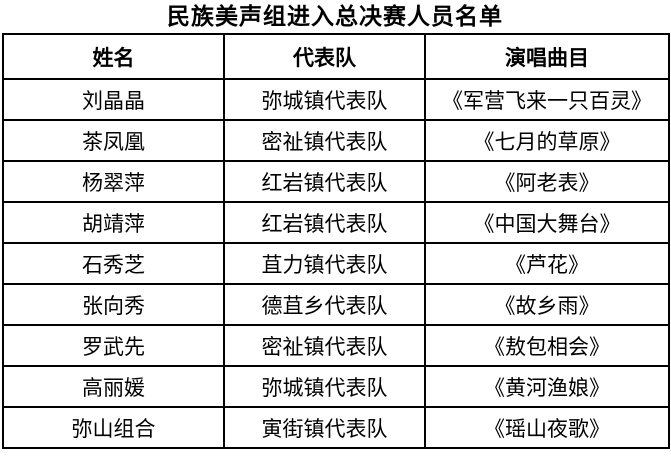  I want to click on table-header: 姓名 代表队 演唱曲目, so click(336, 56).